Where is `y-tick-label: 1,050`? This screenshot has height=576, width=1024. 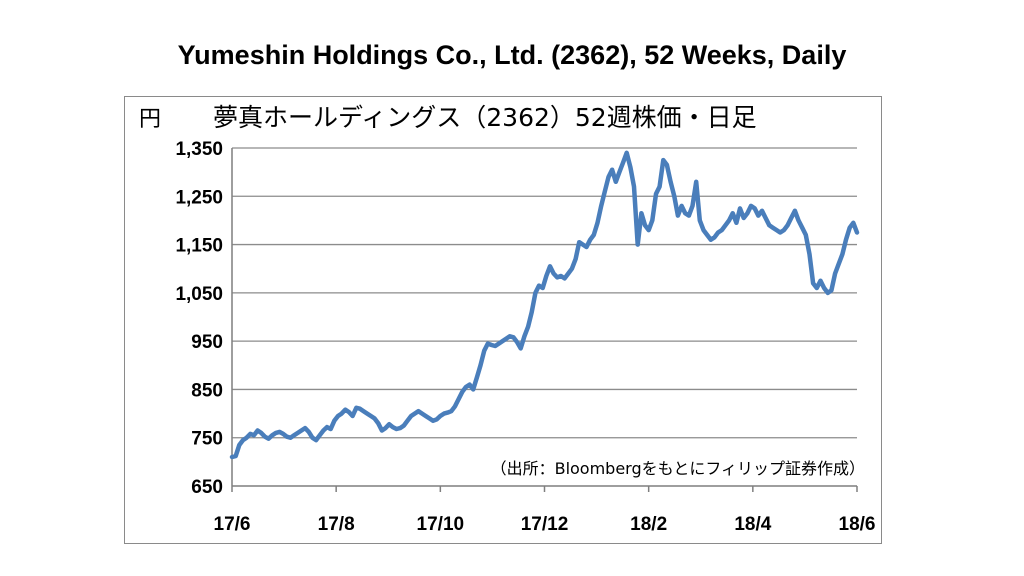 y-tick-label: 1,050 is located at coordinates (199, 294).